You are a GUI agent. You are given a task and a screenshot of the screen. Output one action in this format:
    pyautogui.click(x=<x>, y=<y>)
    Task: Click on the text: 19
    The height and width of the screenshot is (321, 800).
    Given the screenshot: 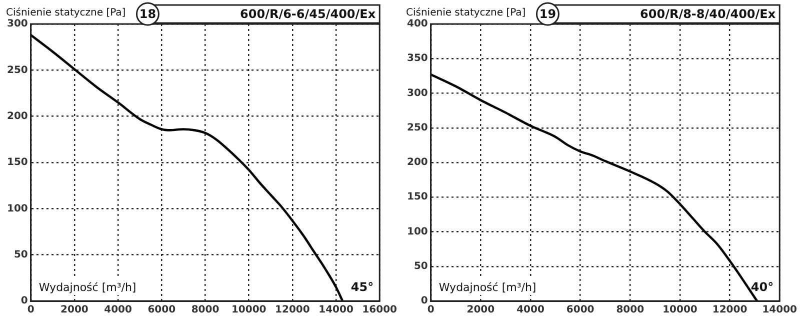 What is the action you would take?
    pyautogui.click(x=547, y=14)
    